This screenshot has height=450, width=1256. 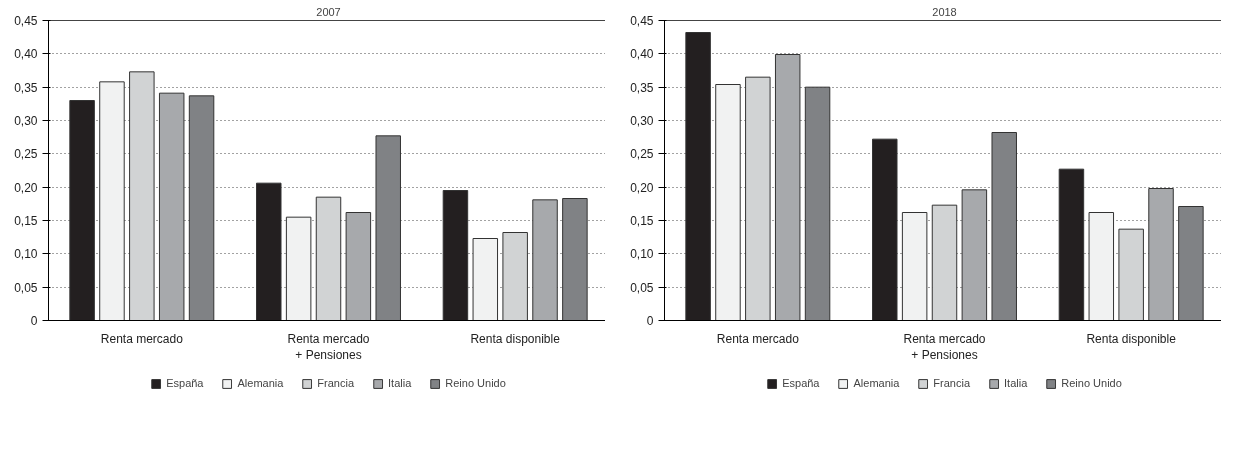 I want to click on chart-title: 2007, so click(x=328, y=11).